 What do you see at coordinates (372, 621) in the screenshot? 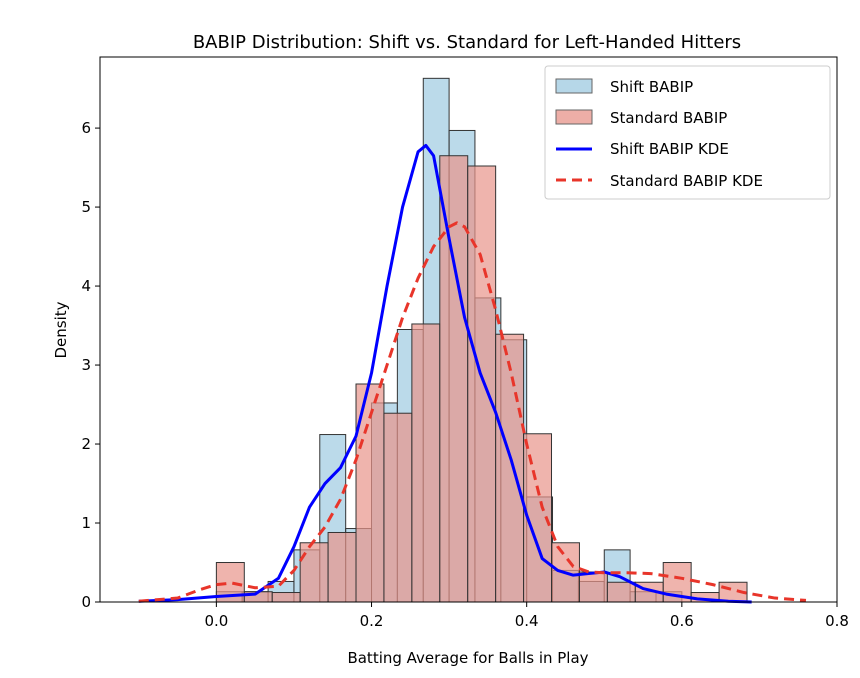
I see `x-tick-label: 0.2` at bounding box center [372, 621].